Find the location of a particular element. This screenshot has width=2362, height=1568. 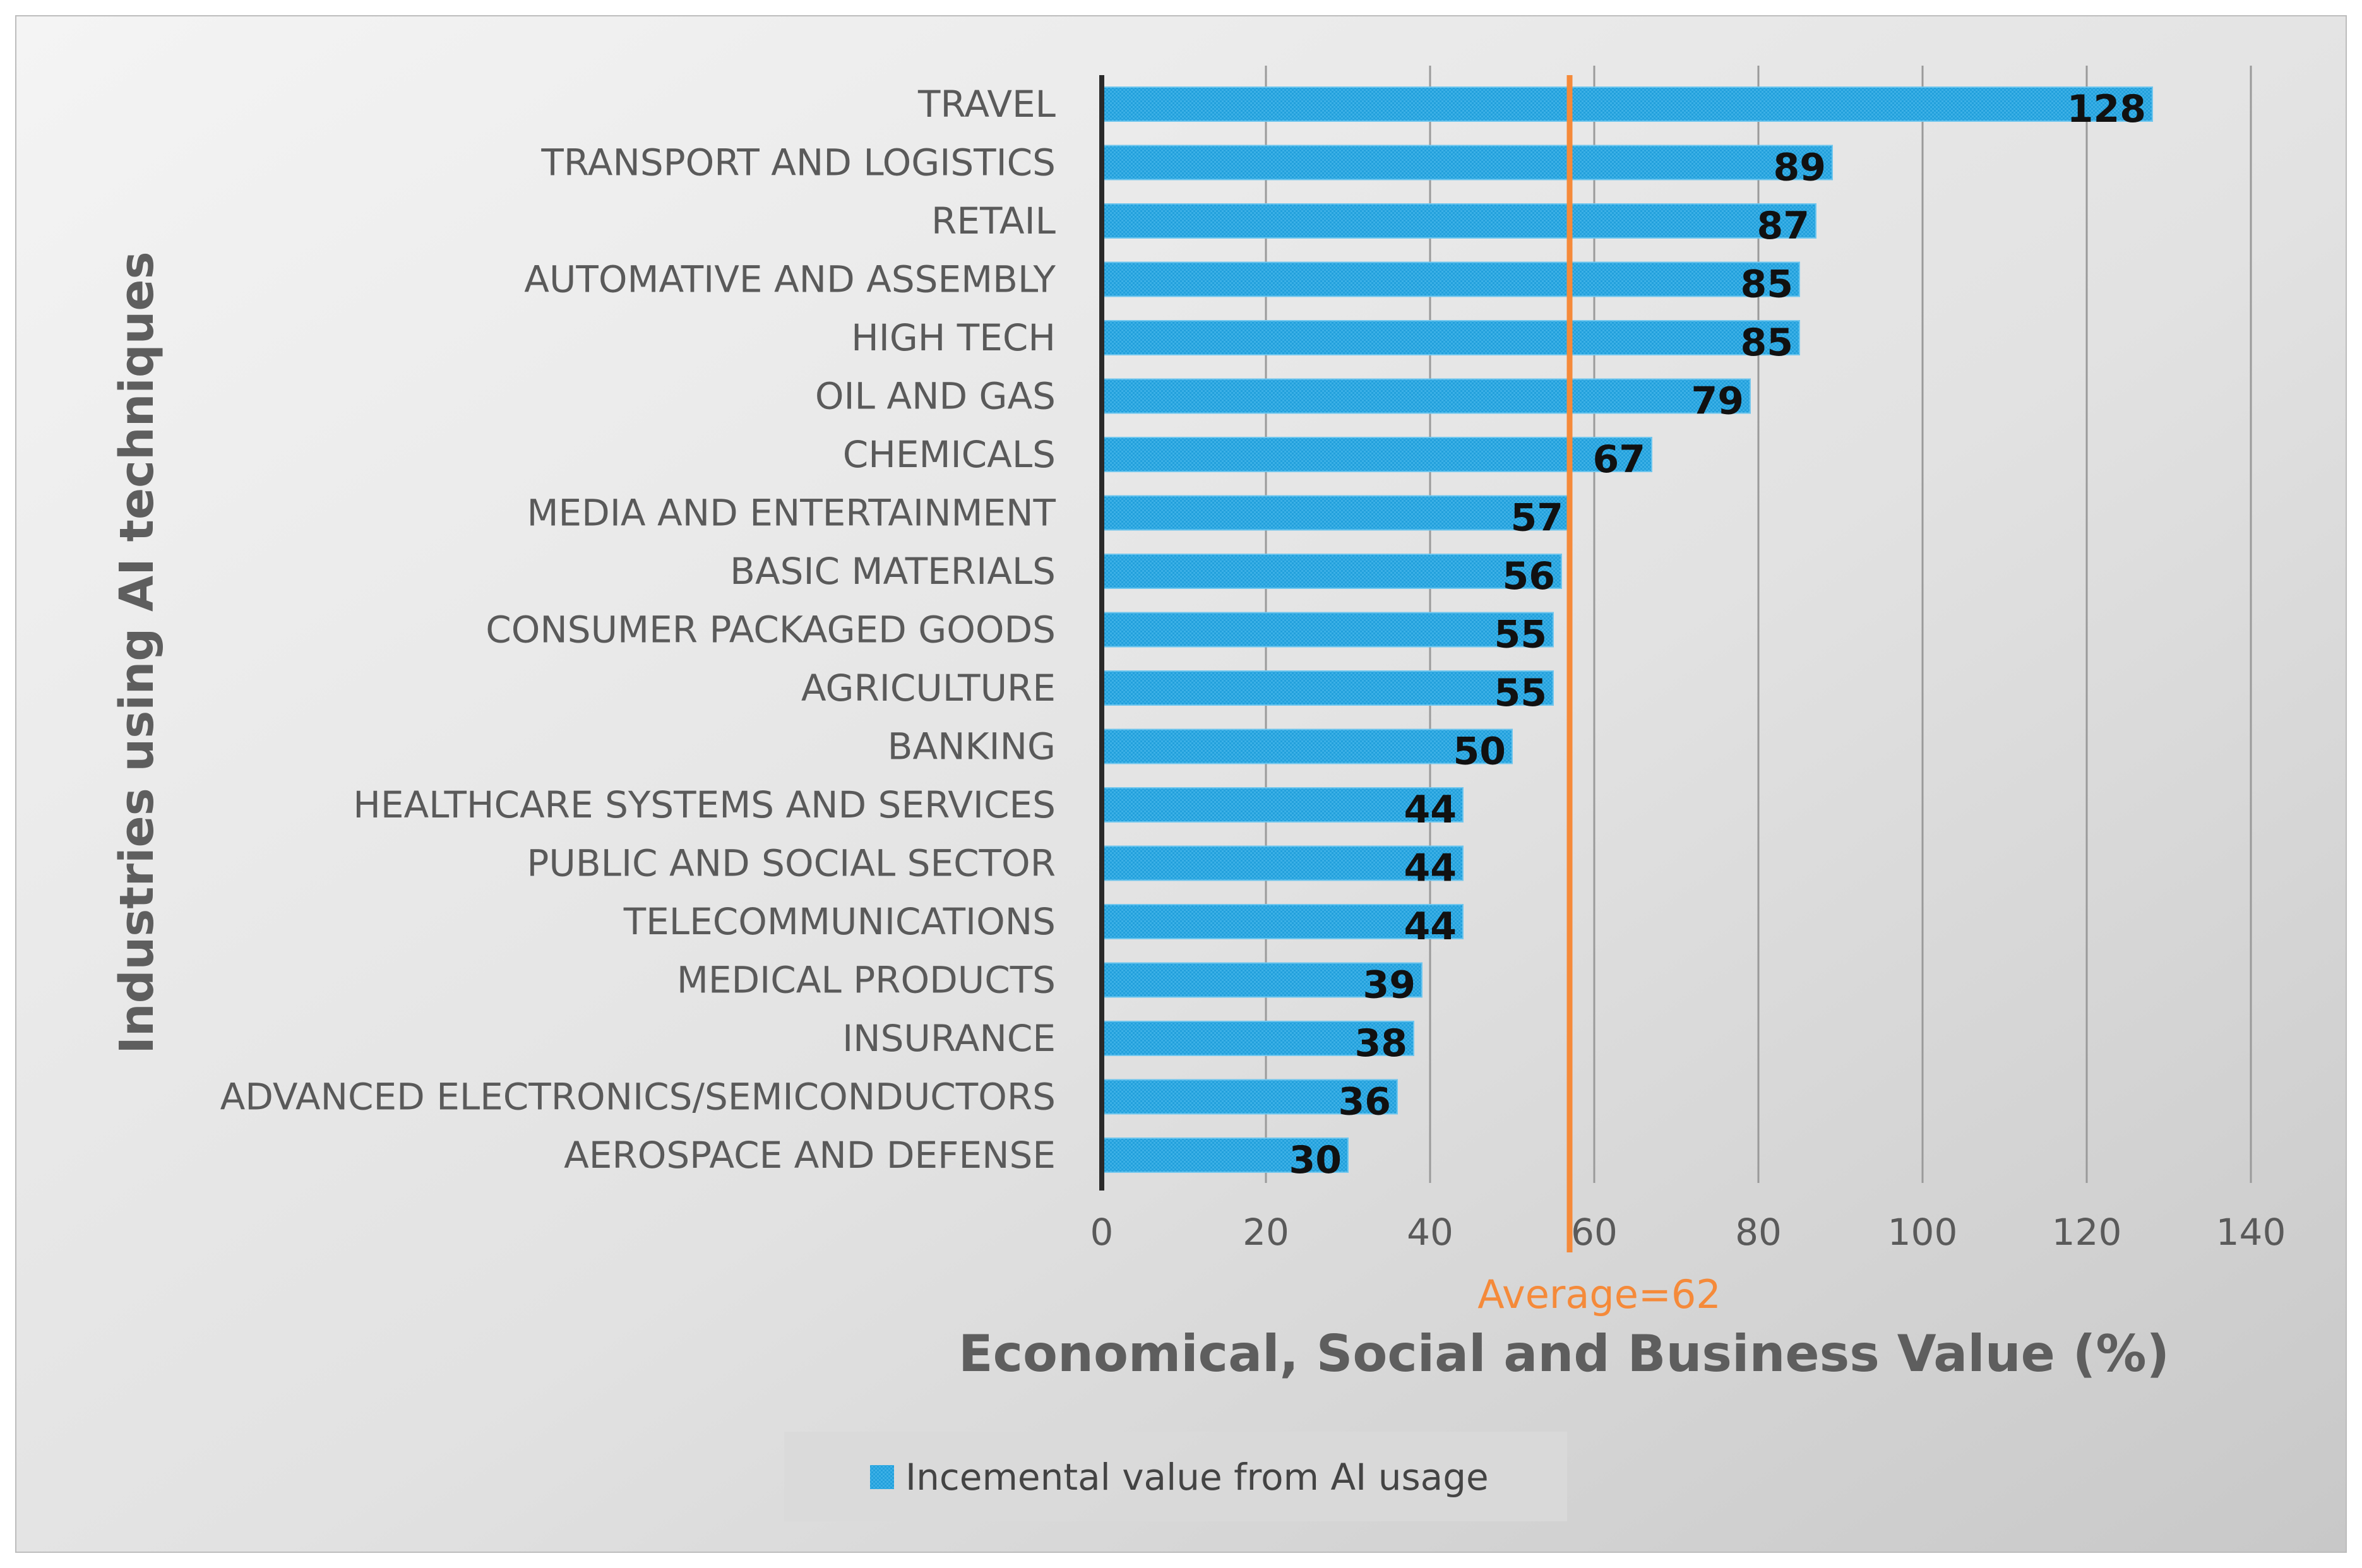

category-label: BASIC MATERIALS is located at coordinates (893, 571).